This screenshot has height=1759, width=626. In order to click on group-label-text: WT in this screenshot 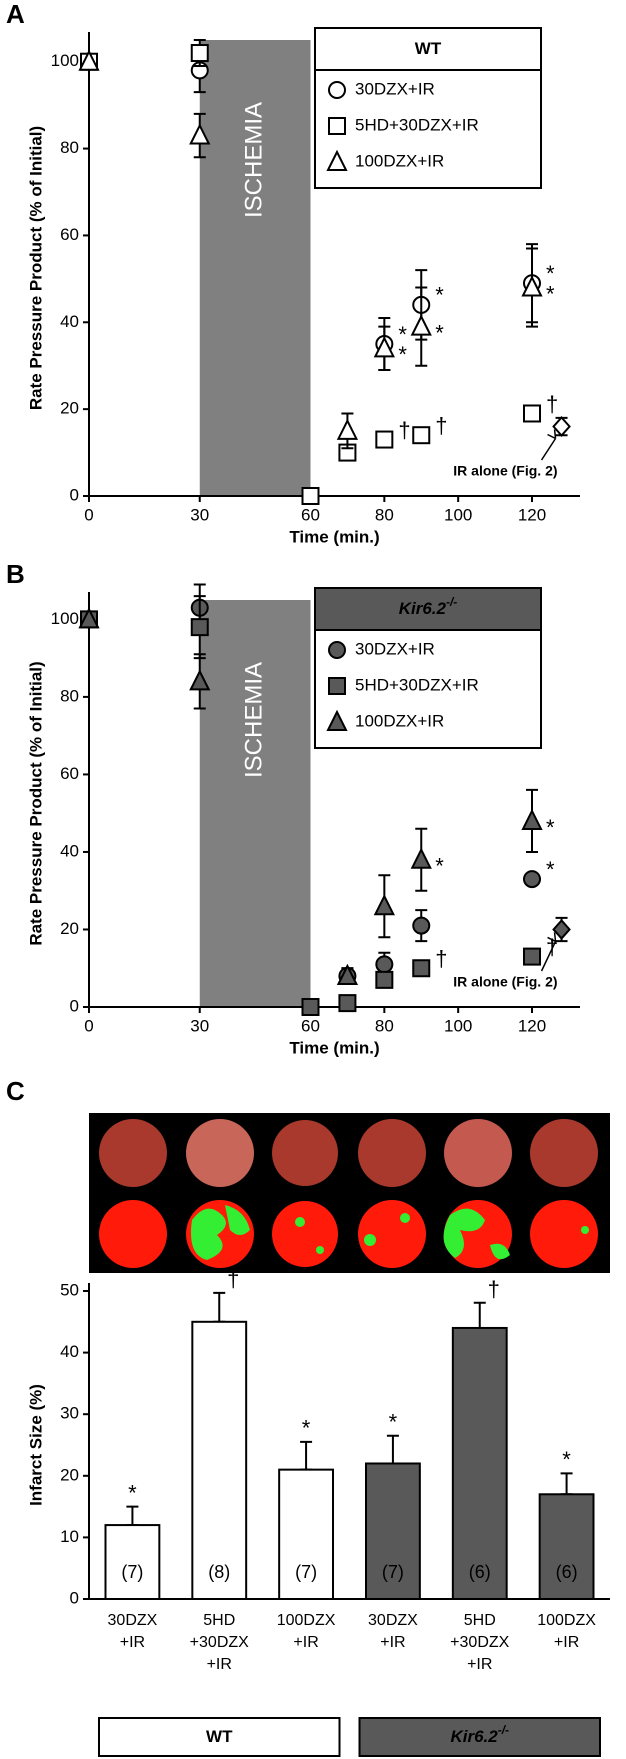, I will do `click(219, 1736)`.